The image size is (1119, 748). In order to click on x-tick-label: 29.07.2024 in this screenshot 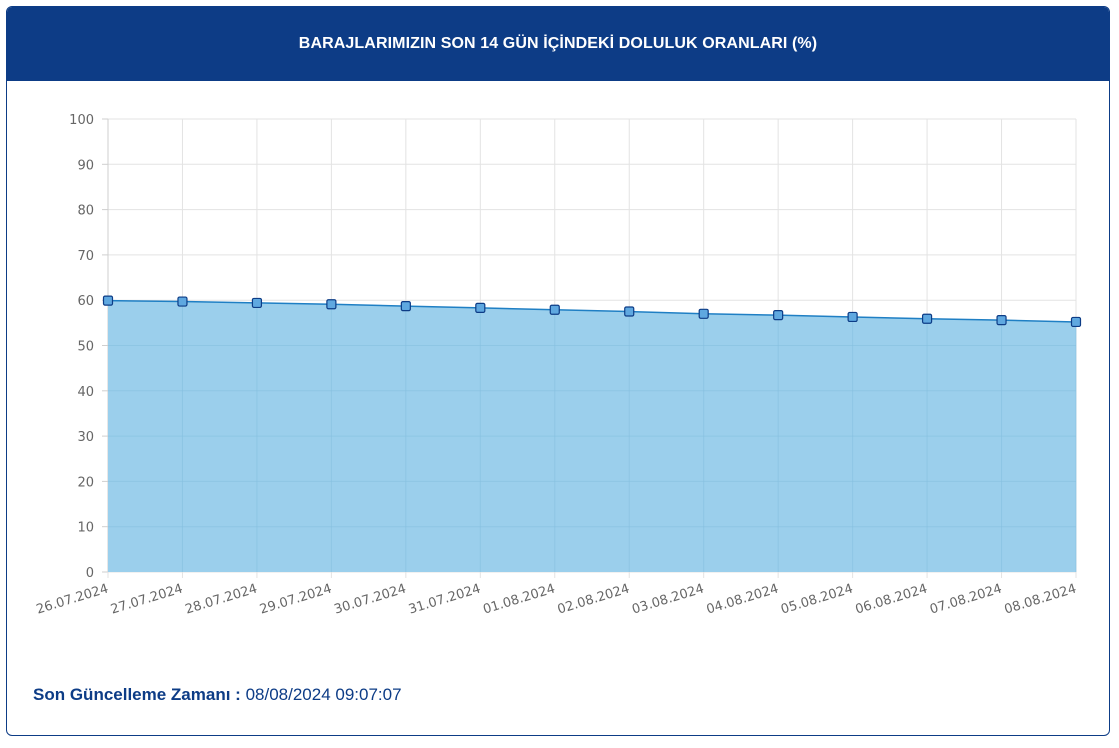, I will do `click(296, 599)`.